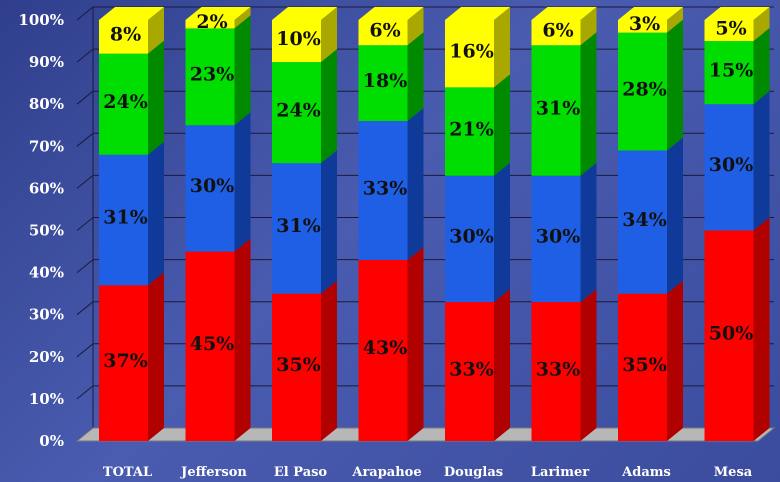  I want to click on data-label: 45%, so click(212, 344).